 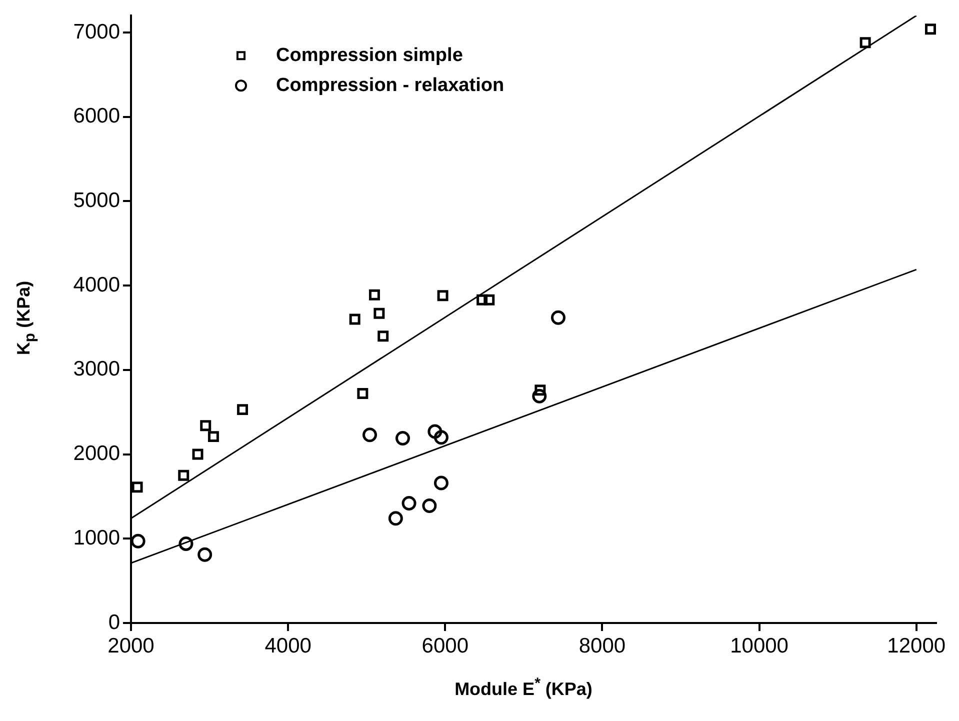 What do you see at coordinates (96, 454) in the screenshot?
I see `y-tick-label: 2000` at bounding box center [96, 454].